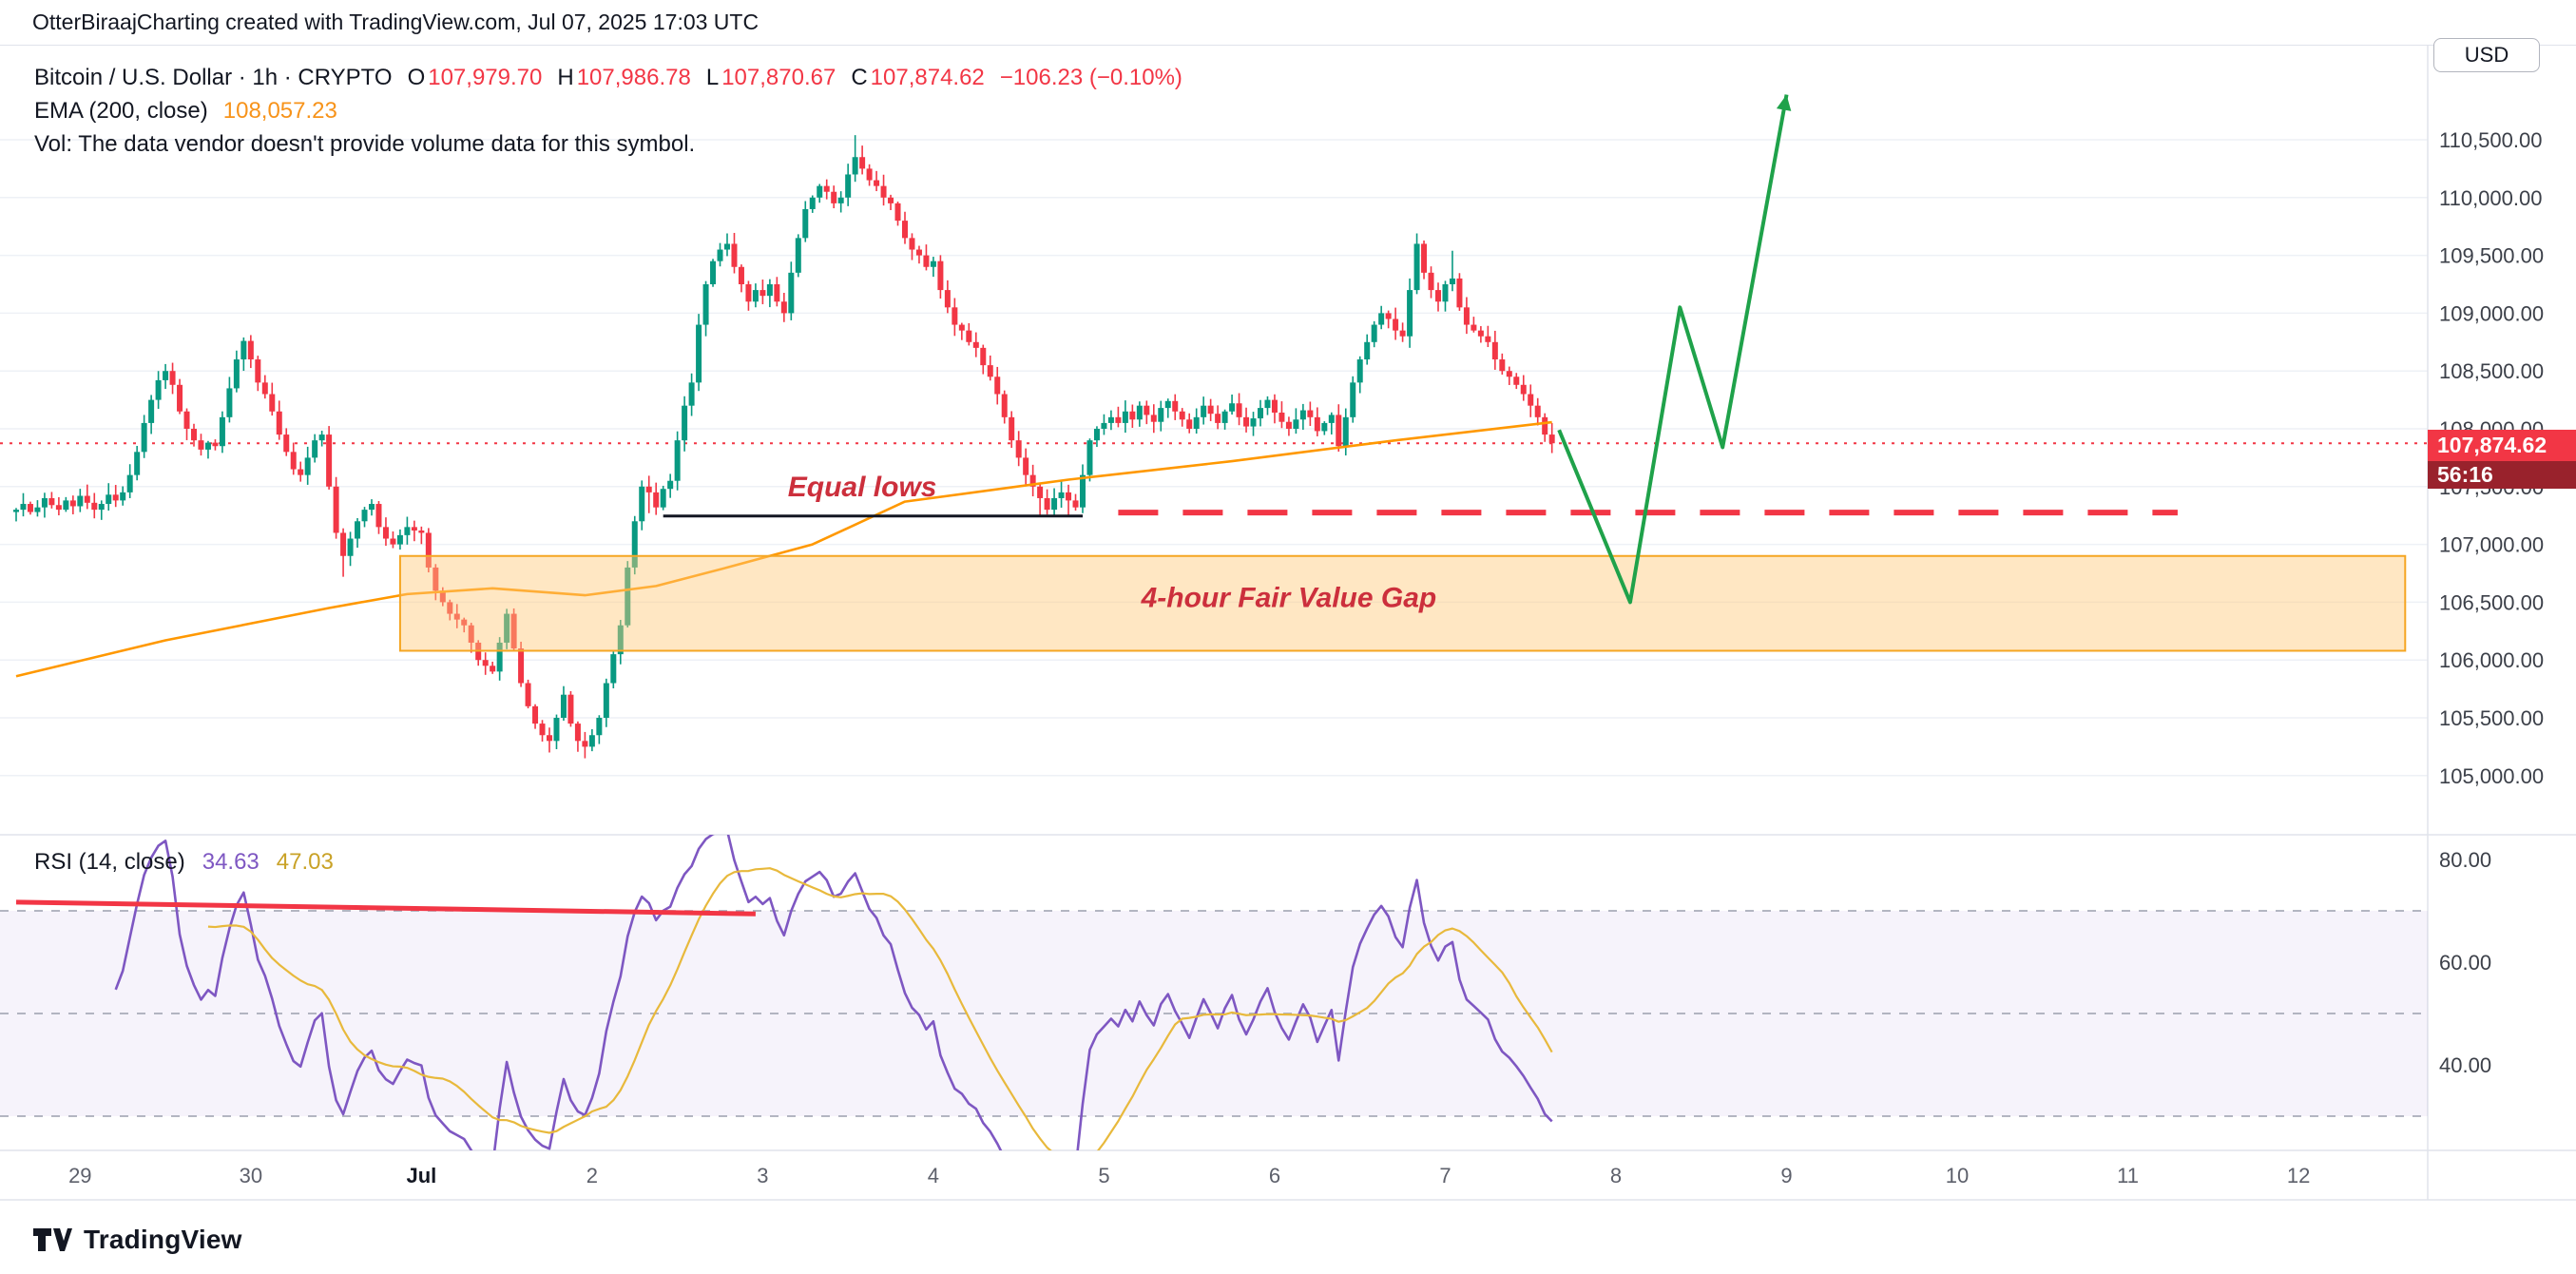 The image size is (2576, 1274). Describe the element at coordinates (1090, 77) in the screenshot. I see `change-value: −106.23 (−0.10%)` at that location.